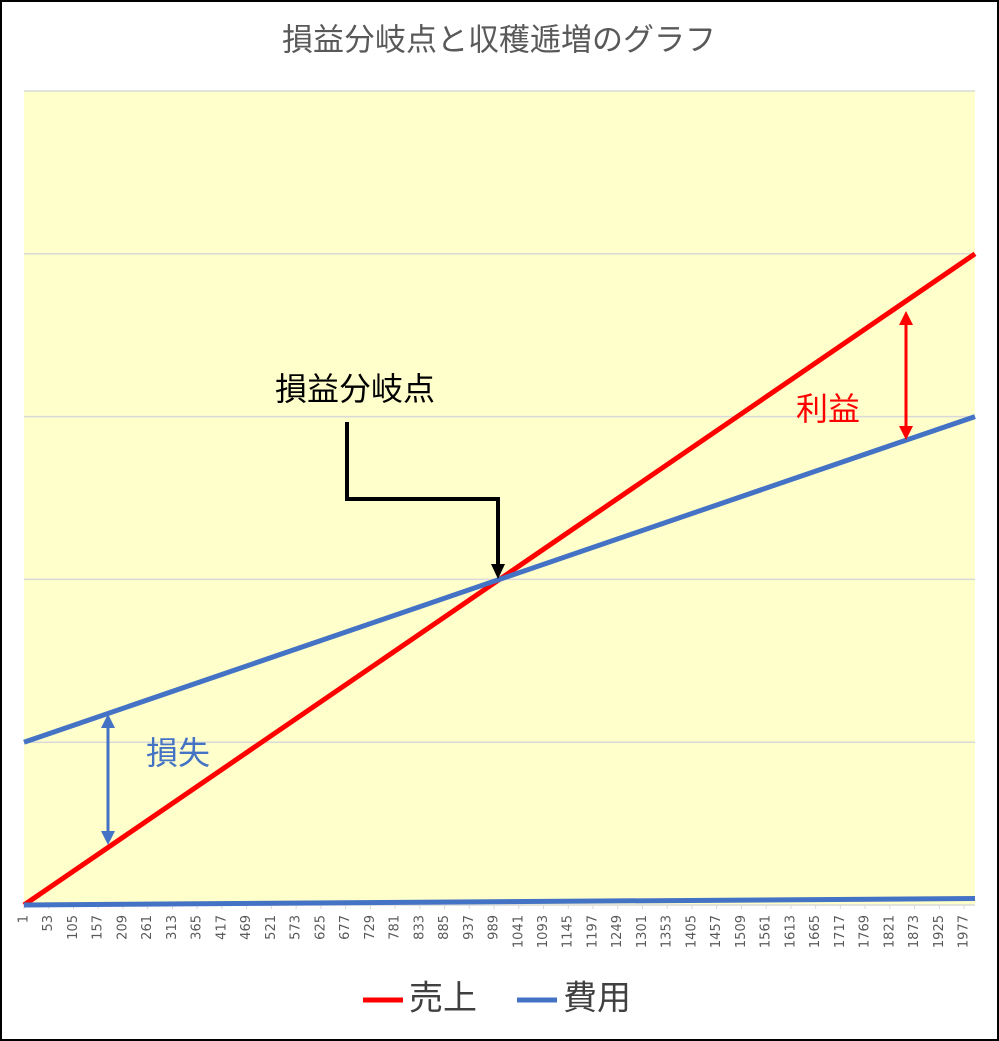 This screenshot has height=1041, width=999. What do you see at coordinates (422, 494) in the screenshot?
I see `arrow` at bounding box center [422, 494].